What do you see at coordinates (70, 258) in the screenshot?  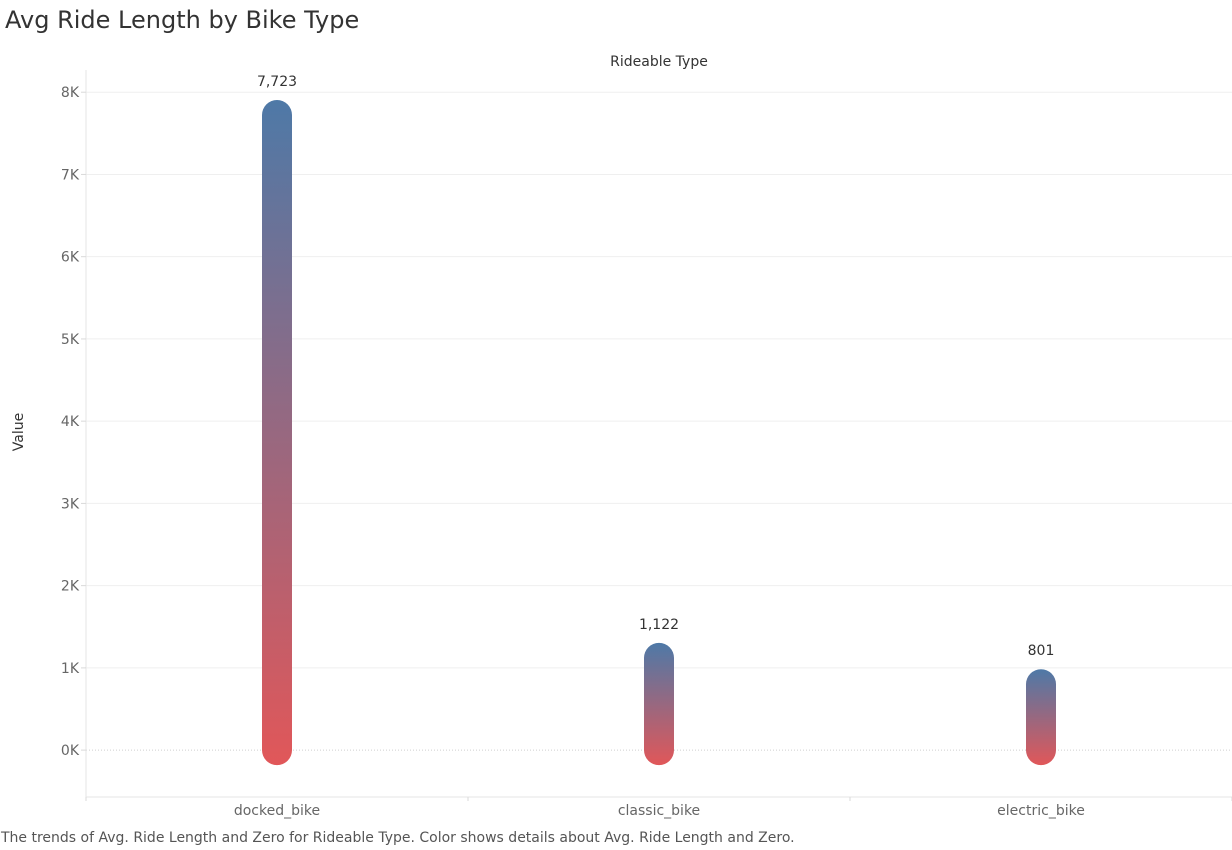 I see `y-tick-label: 6K` at bounding box center [70, 258].